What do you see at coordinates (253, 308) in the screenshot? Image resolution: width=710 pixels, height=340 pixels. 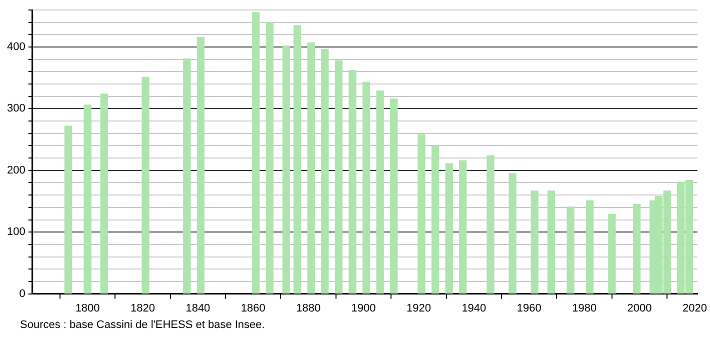 I see `x-tick-label: 1860` at bounding box center [253, 308].